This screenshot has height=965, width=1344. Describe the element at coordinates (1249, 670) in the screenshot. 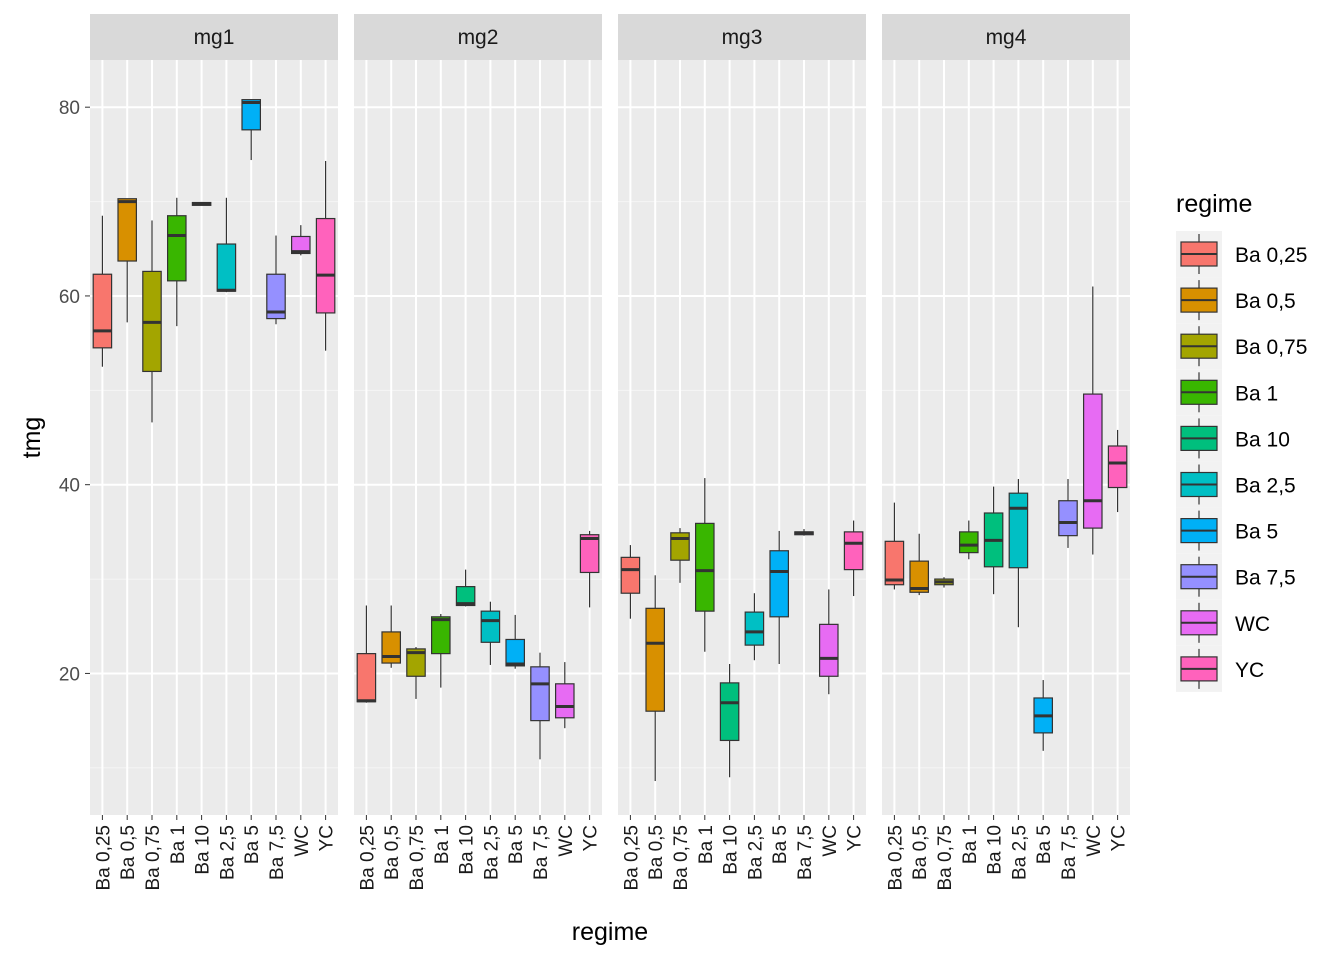

I see `legend-label: YC` at that location.